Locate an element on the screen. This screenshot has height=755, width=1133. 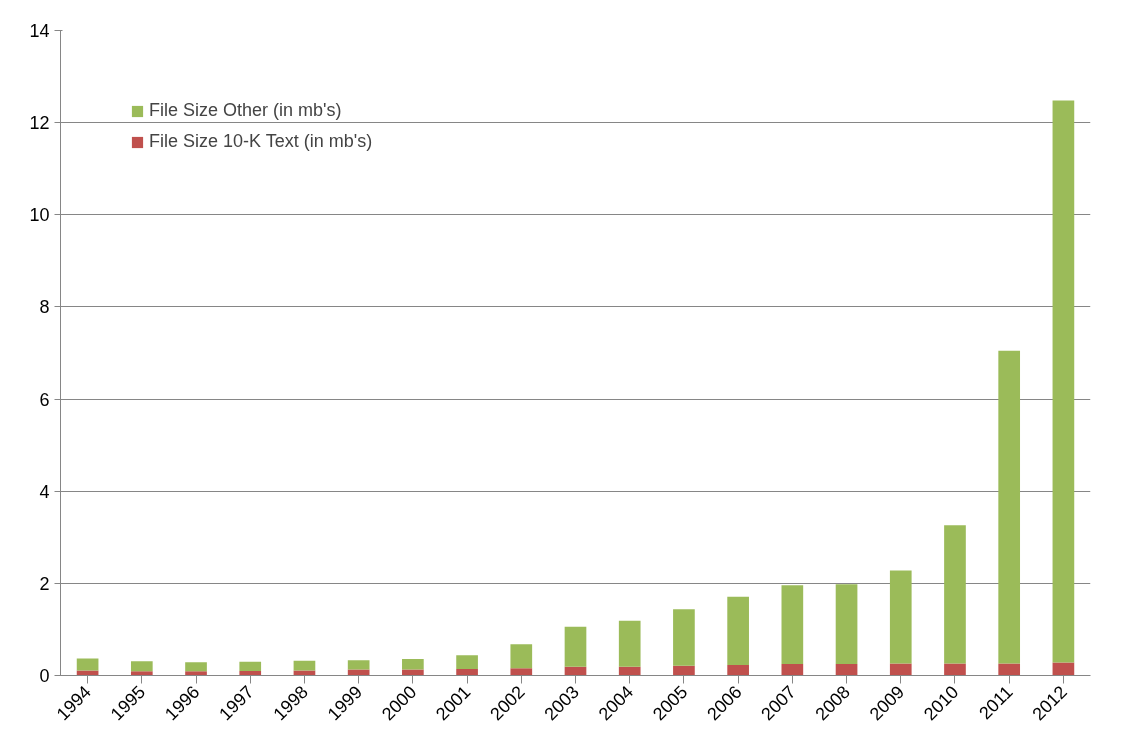
y-tick-label: 10 is located at coordinates (39, 215).